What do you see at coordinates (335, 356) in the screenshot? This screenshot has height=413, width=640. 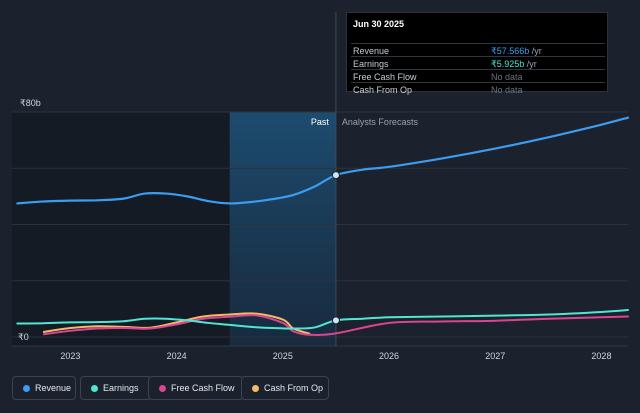 I see `x-axis: 2023 2024 2025 2026 2027 2028` at bounding box center [335, 356].